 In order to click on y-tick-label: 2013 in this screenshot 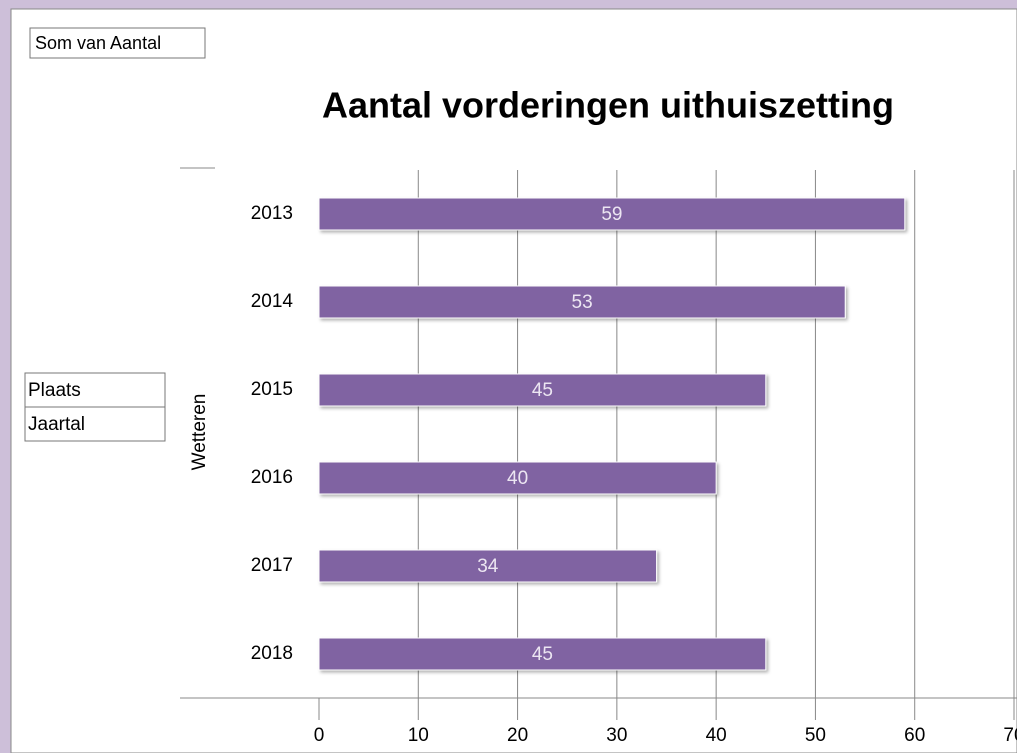, I will do `click(272, 213)`.